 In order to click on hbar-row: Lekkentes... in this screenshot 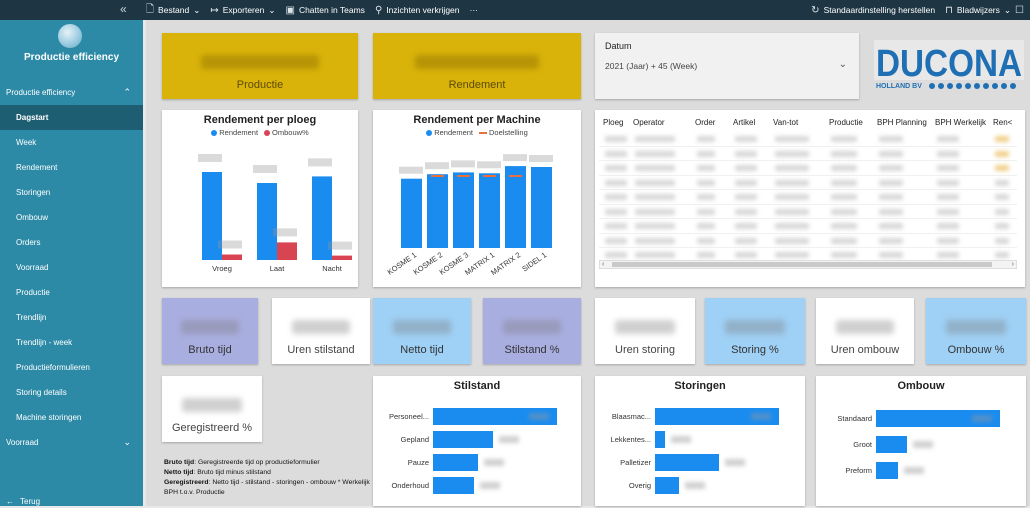, I will do `click(700, 439)`.